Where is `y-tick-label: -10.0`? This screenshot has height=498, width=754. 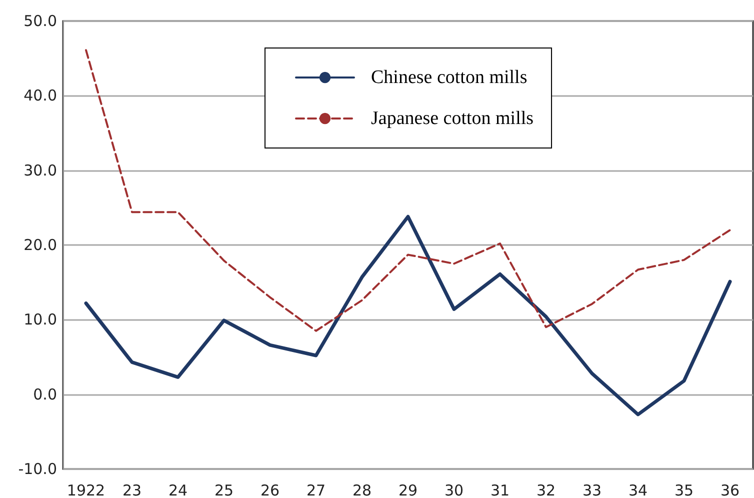 y-tick-label: -10.0 is located at coordinates (37, 469).